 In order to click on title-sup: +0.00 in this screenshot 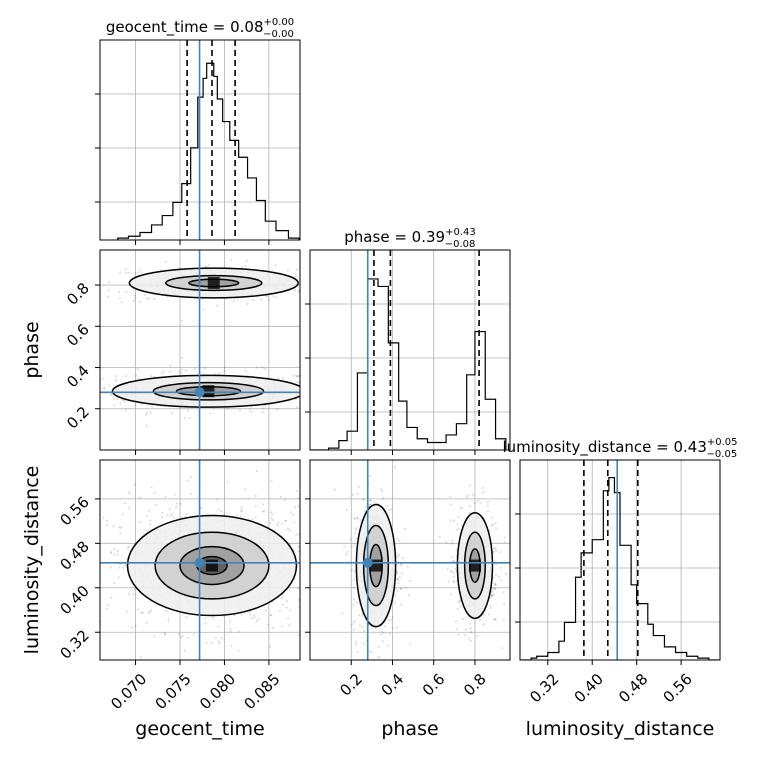, I will do `click(279, 22)`.